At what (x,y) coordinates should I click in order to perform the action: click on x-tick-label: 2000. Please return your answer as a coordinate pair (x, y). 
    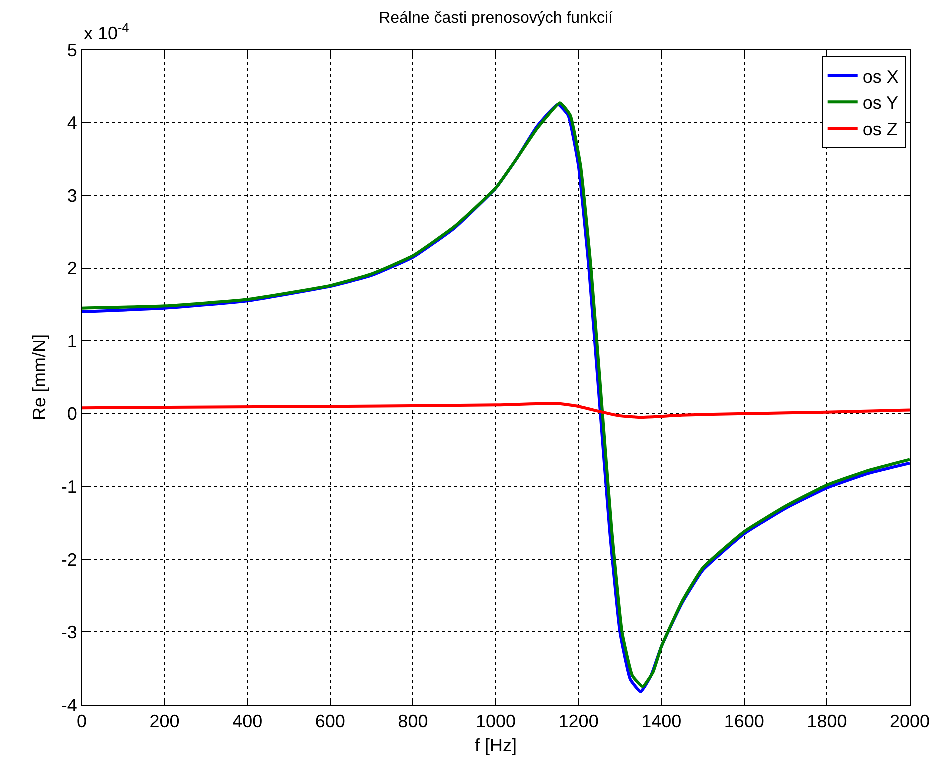
    Looking at the image, I should click on (910, 722).